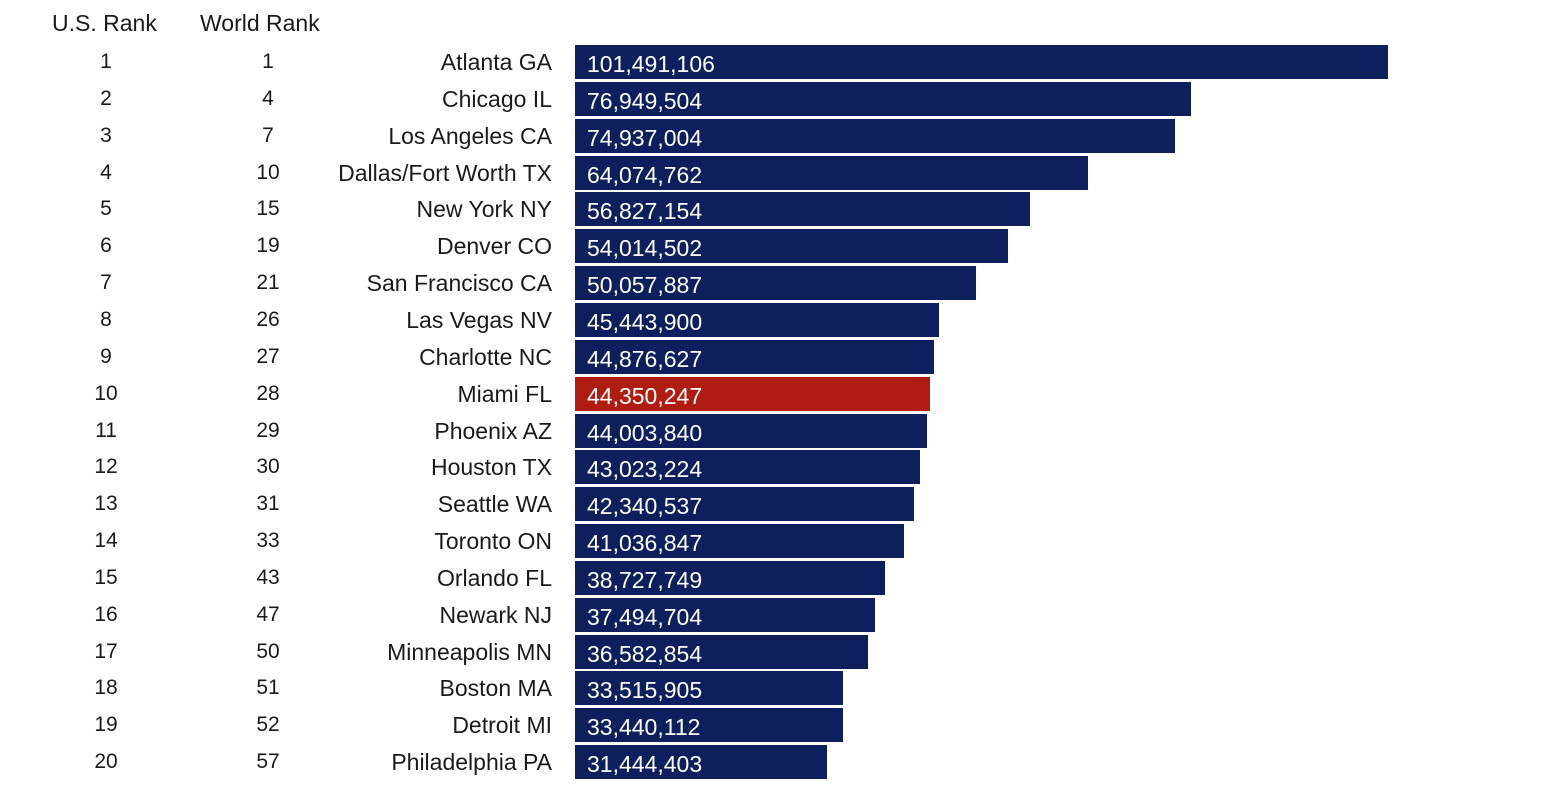 The width and height of the screenshot is (1560, 803). What do you see at coordinates (496, 62) in the screenshot?
I see `category-label: Atlanta GA` at bounding box center [496, 62].